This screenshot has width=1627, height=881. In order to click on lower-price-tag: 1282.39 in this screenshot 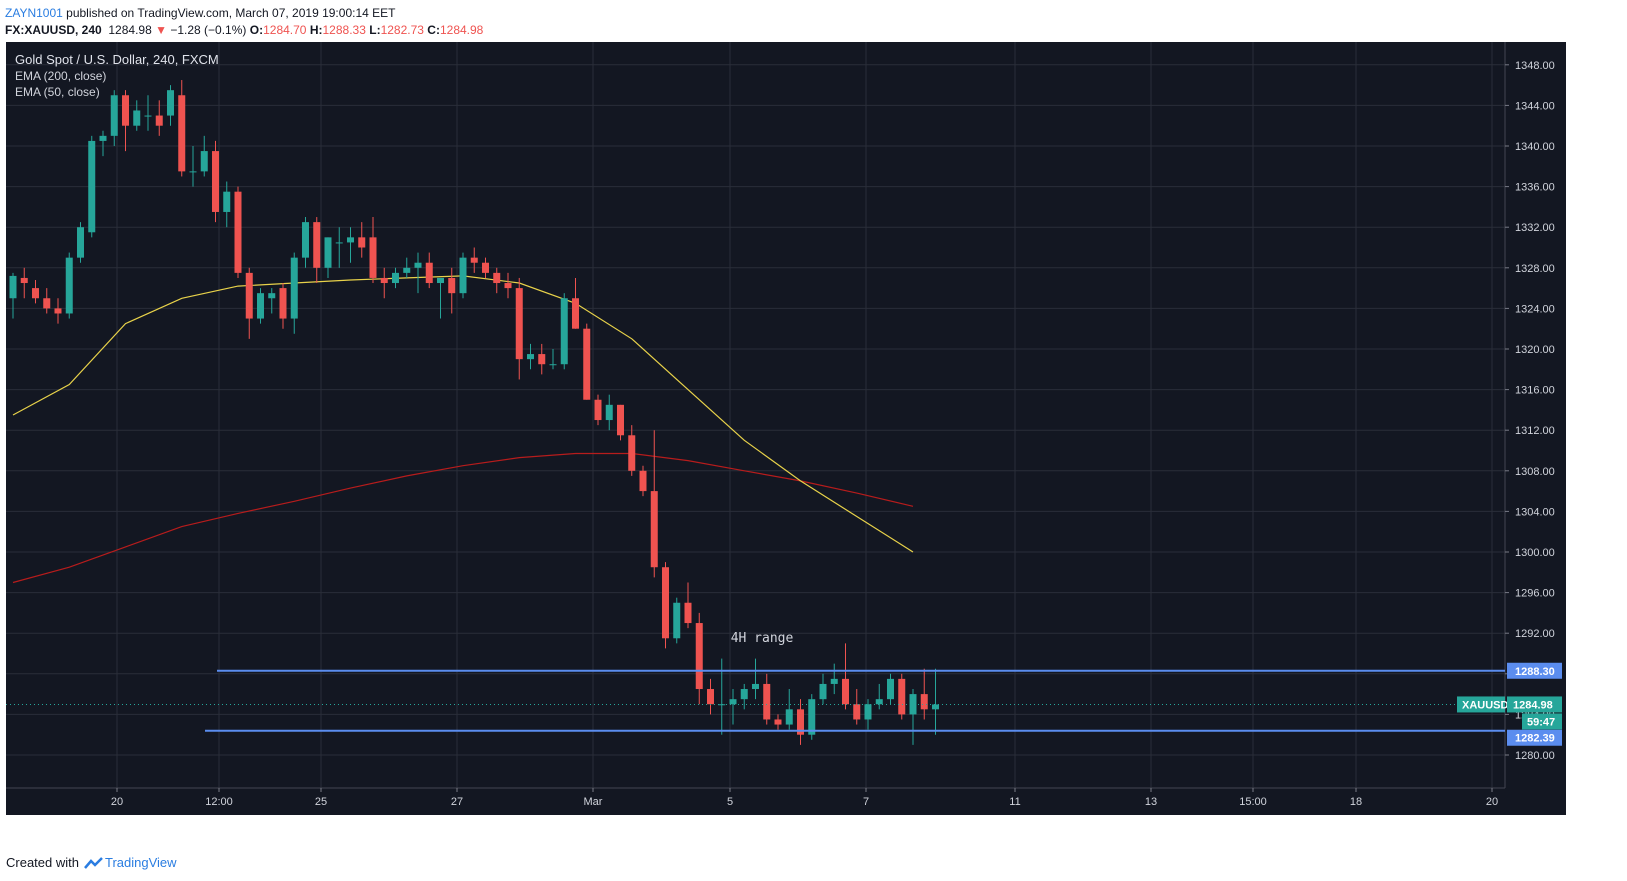, I will do `click(1534, 737)`.